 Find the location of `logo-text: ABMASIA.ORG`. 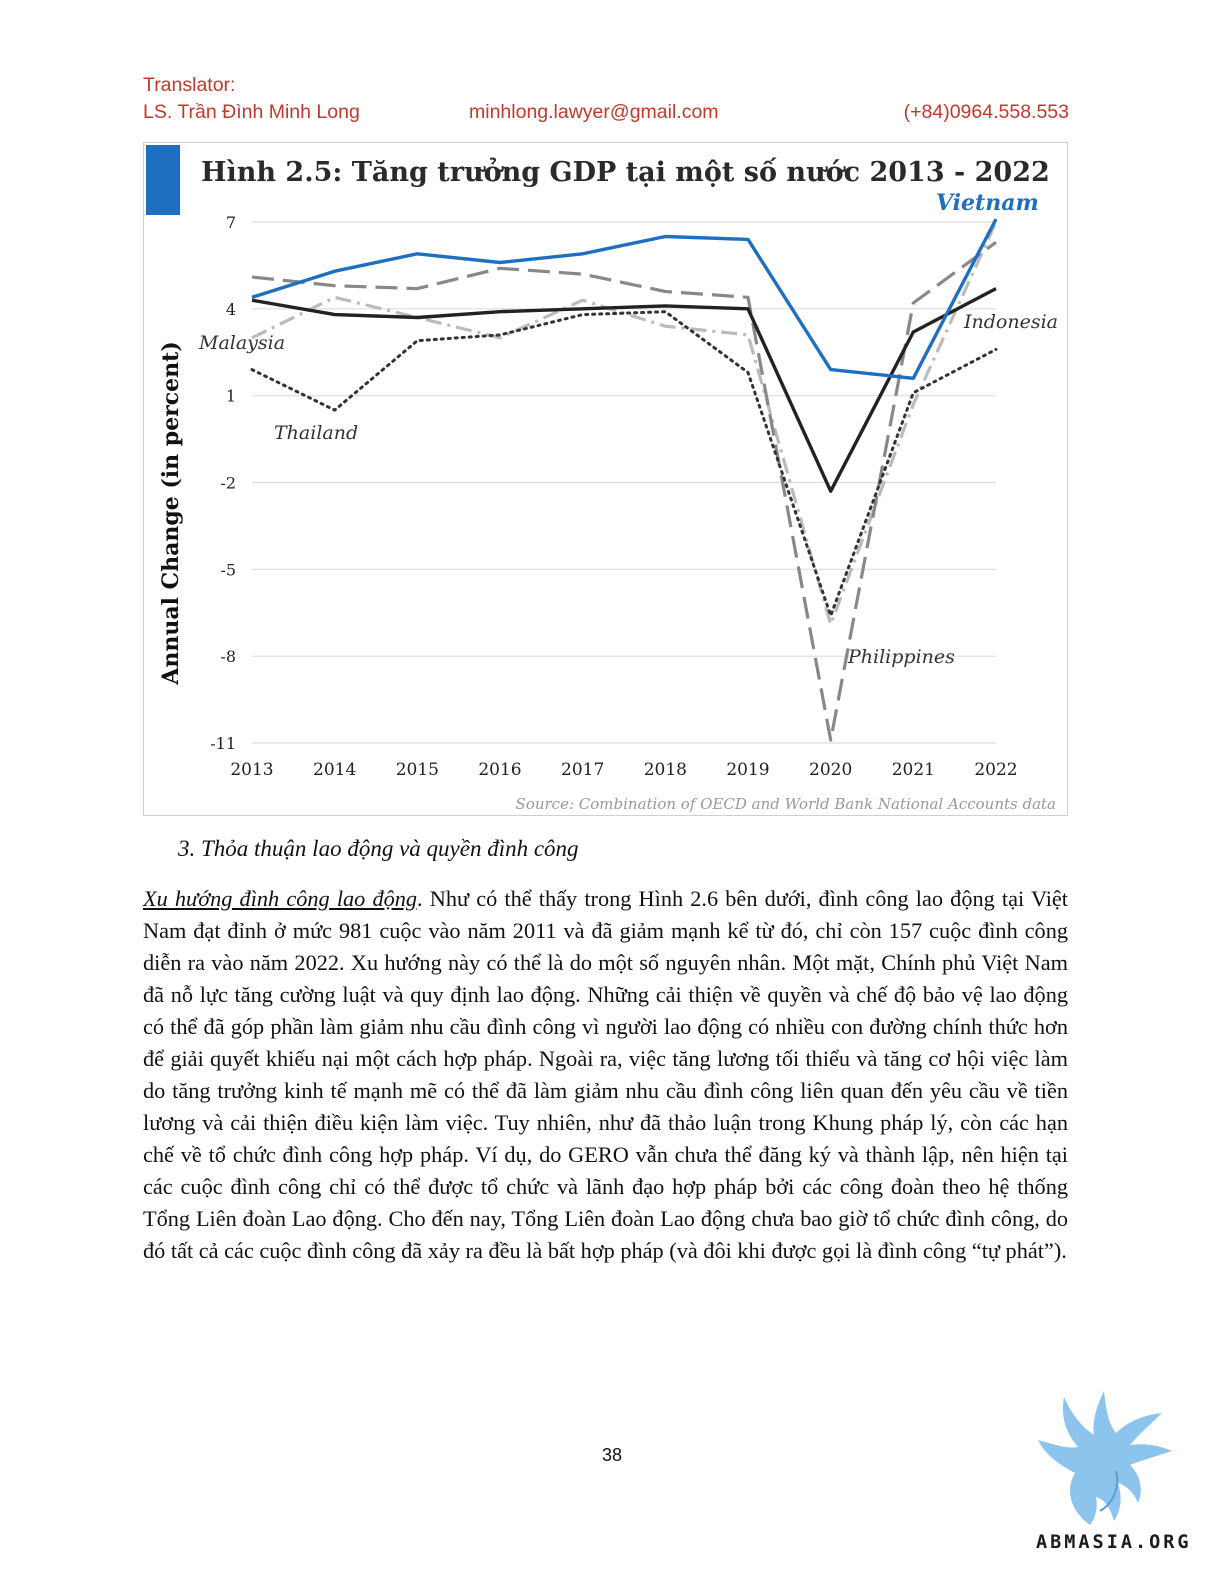

logo-text: ABMASIA.ORG is located at coordinates (1114, 1542).